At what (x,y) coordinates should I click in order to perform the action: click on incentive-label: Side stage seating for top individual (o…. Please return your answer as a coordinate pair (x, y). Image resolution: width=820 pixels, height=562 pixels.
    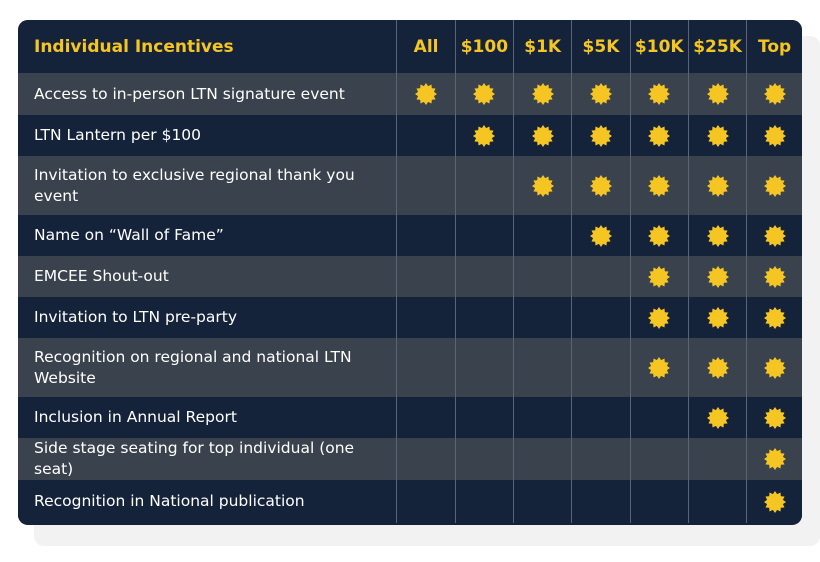
    Looking at the image, I should click on (207, 459).